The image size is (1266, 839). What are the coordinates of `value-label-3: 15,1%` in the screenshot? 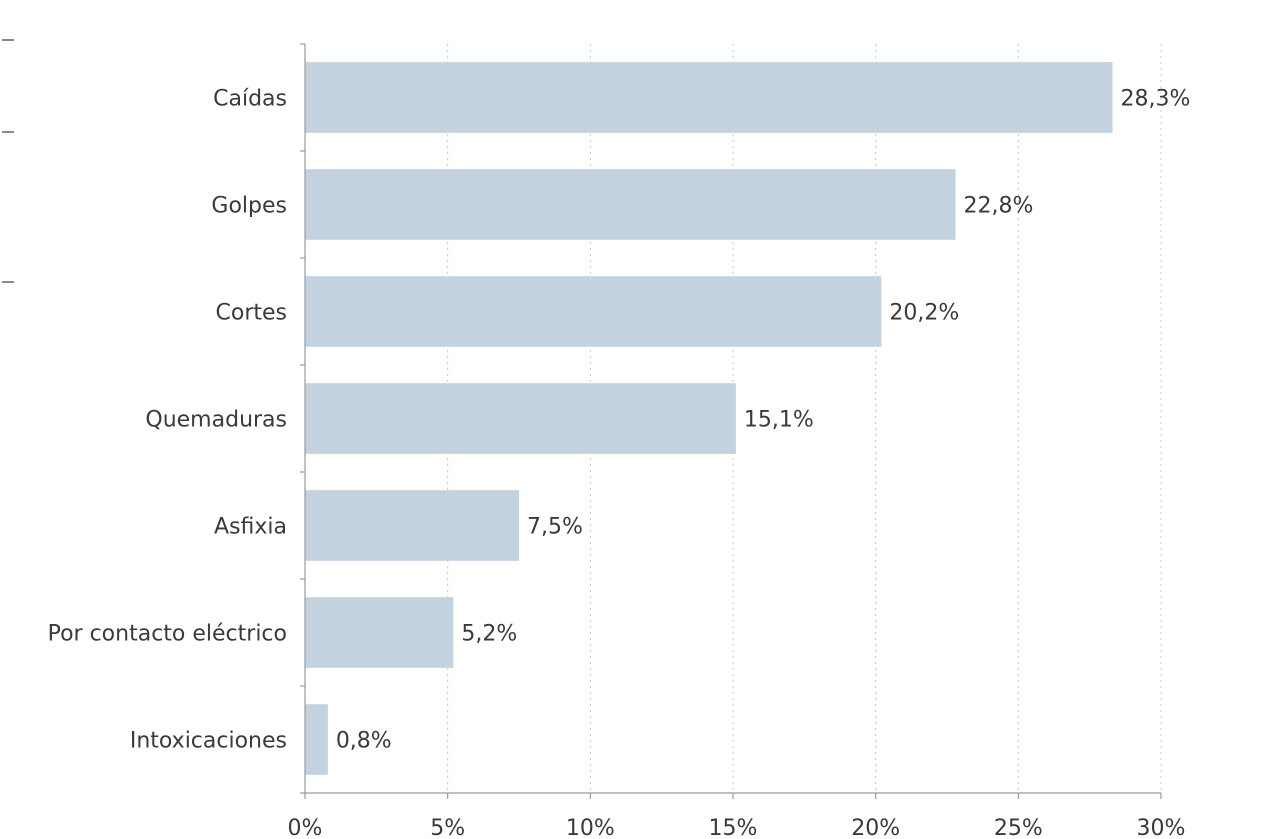 It's located at (779, 420).